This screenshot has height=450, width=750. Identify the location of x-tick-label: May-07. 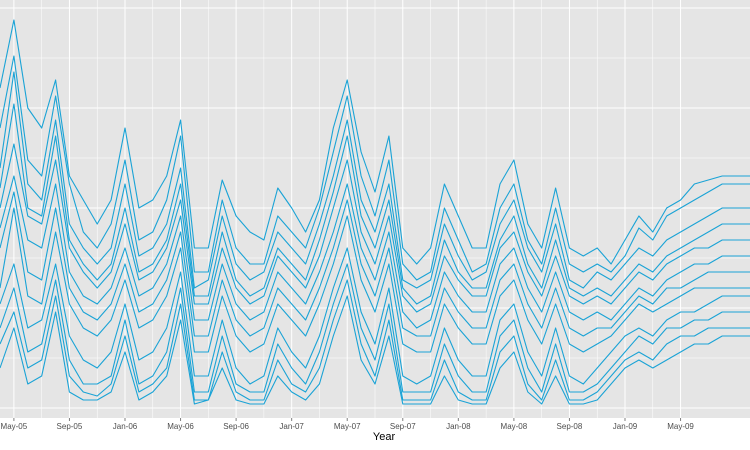
(347, 426).